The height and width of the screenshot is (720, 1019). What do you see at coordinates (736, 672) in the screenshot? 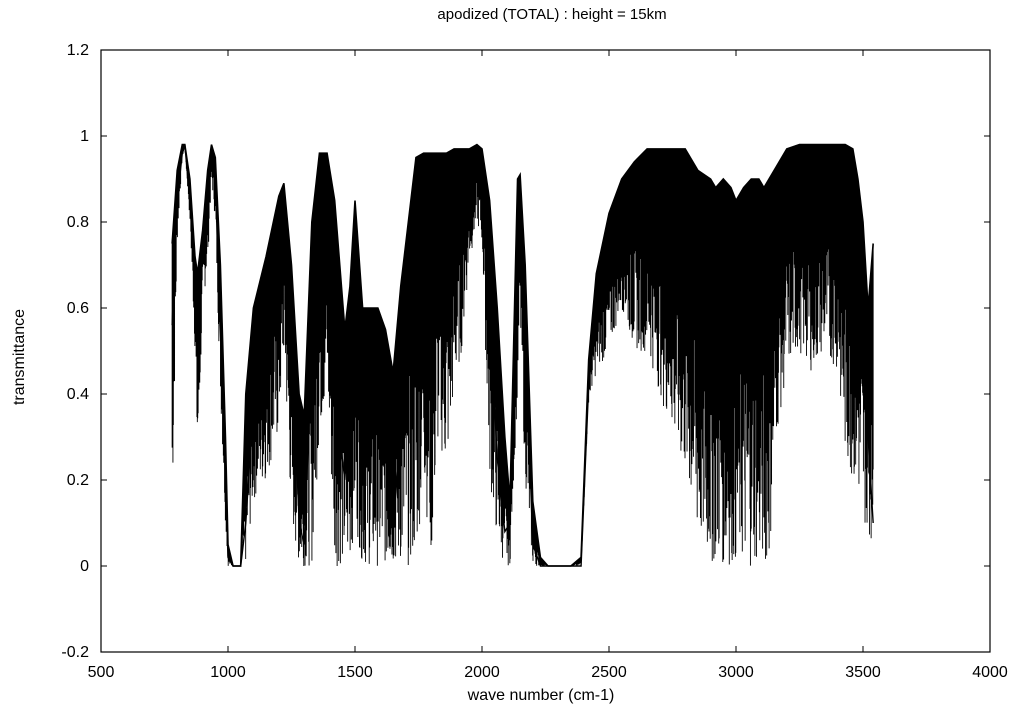
I see `x-tick-label: 3000` at bounding box center [736, 672].